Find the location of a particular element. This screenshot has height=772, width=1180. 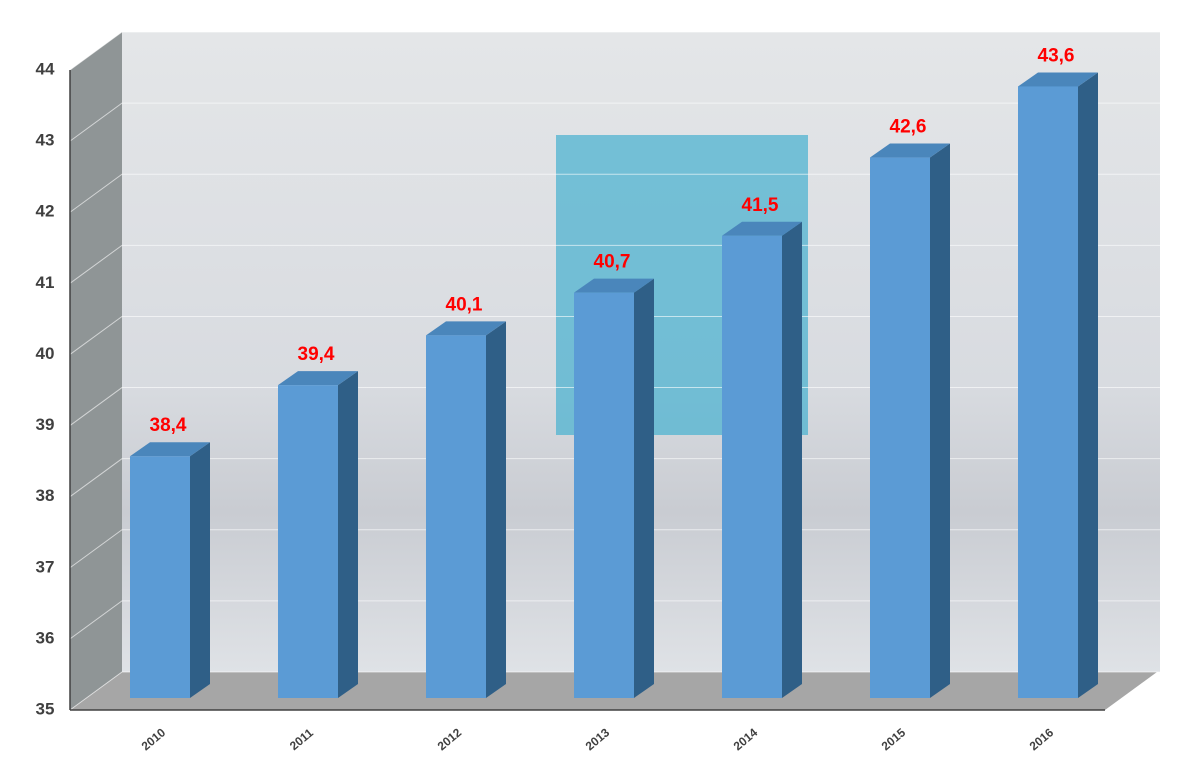

value-label: 38,4 is located at coordinates (168, 425).